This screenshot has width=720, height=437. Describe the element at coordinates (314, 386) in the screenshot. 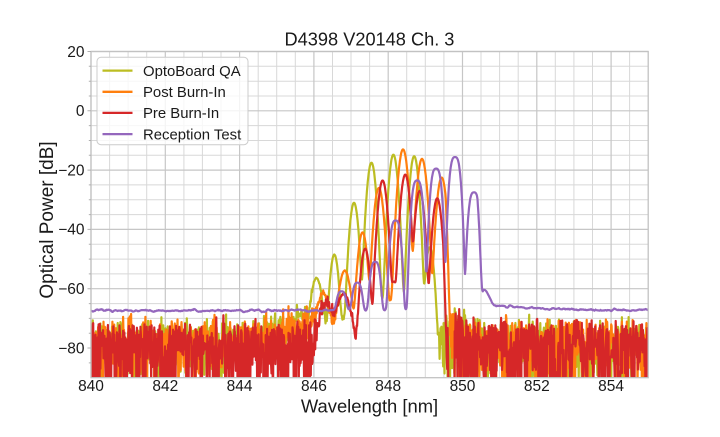

I see `svg-text: 846` at that location.